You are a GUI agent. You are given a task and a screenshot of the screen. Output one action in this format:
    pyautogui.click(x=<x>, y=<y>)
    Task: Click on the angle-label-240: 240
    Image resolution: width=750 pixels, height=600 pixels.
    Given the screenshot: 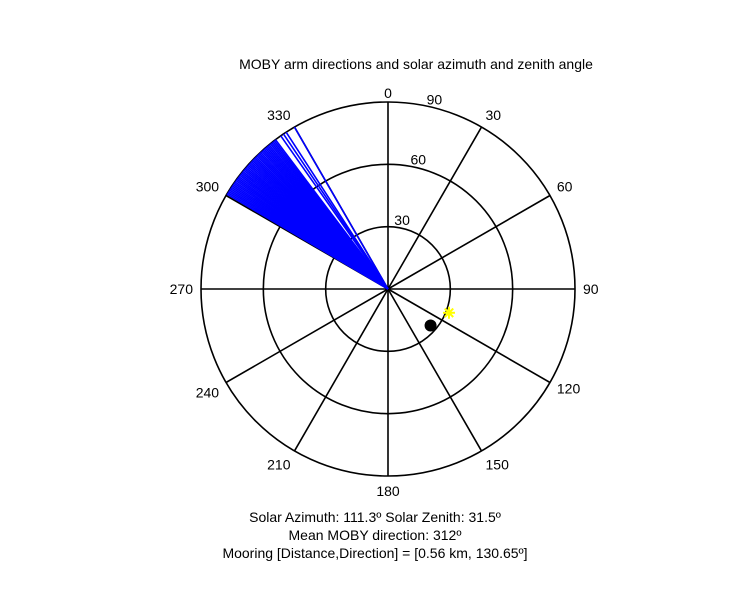 What is the action you would take?
    pyautogui.click(x=208, y=393)
    